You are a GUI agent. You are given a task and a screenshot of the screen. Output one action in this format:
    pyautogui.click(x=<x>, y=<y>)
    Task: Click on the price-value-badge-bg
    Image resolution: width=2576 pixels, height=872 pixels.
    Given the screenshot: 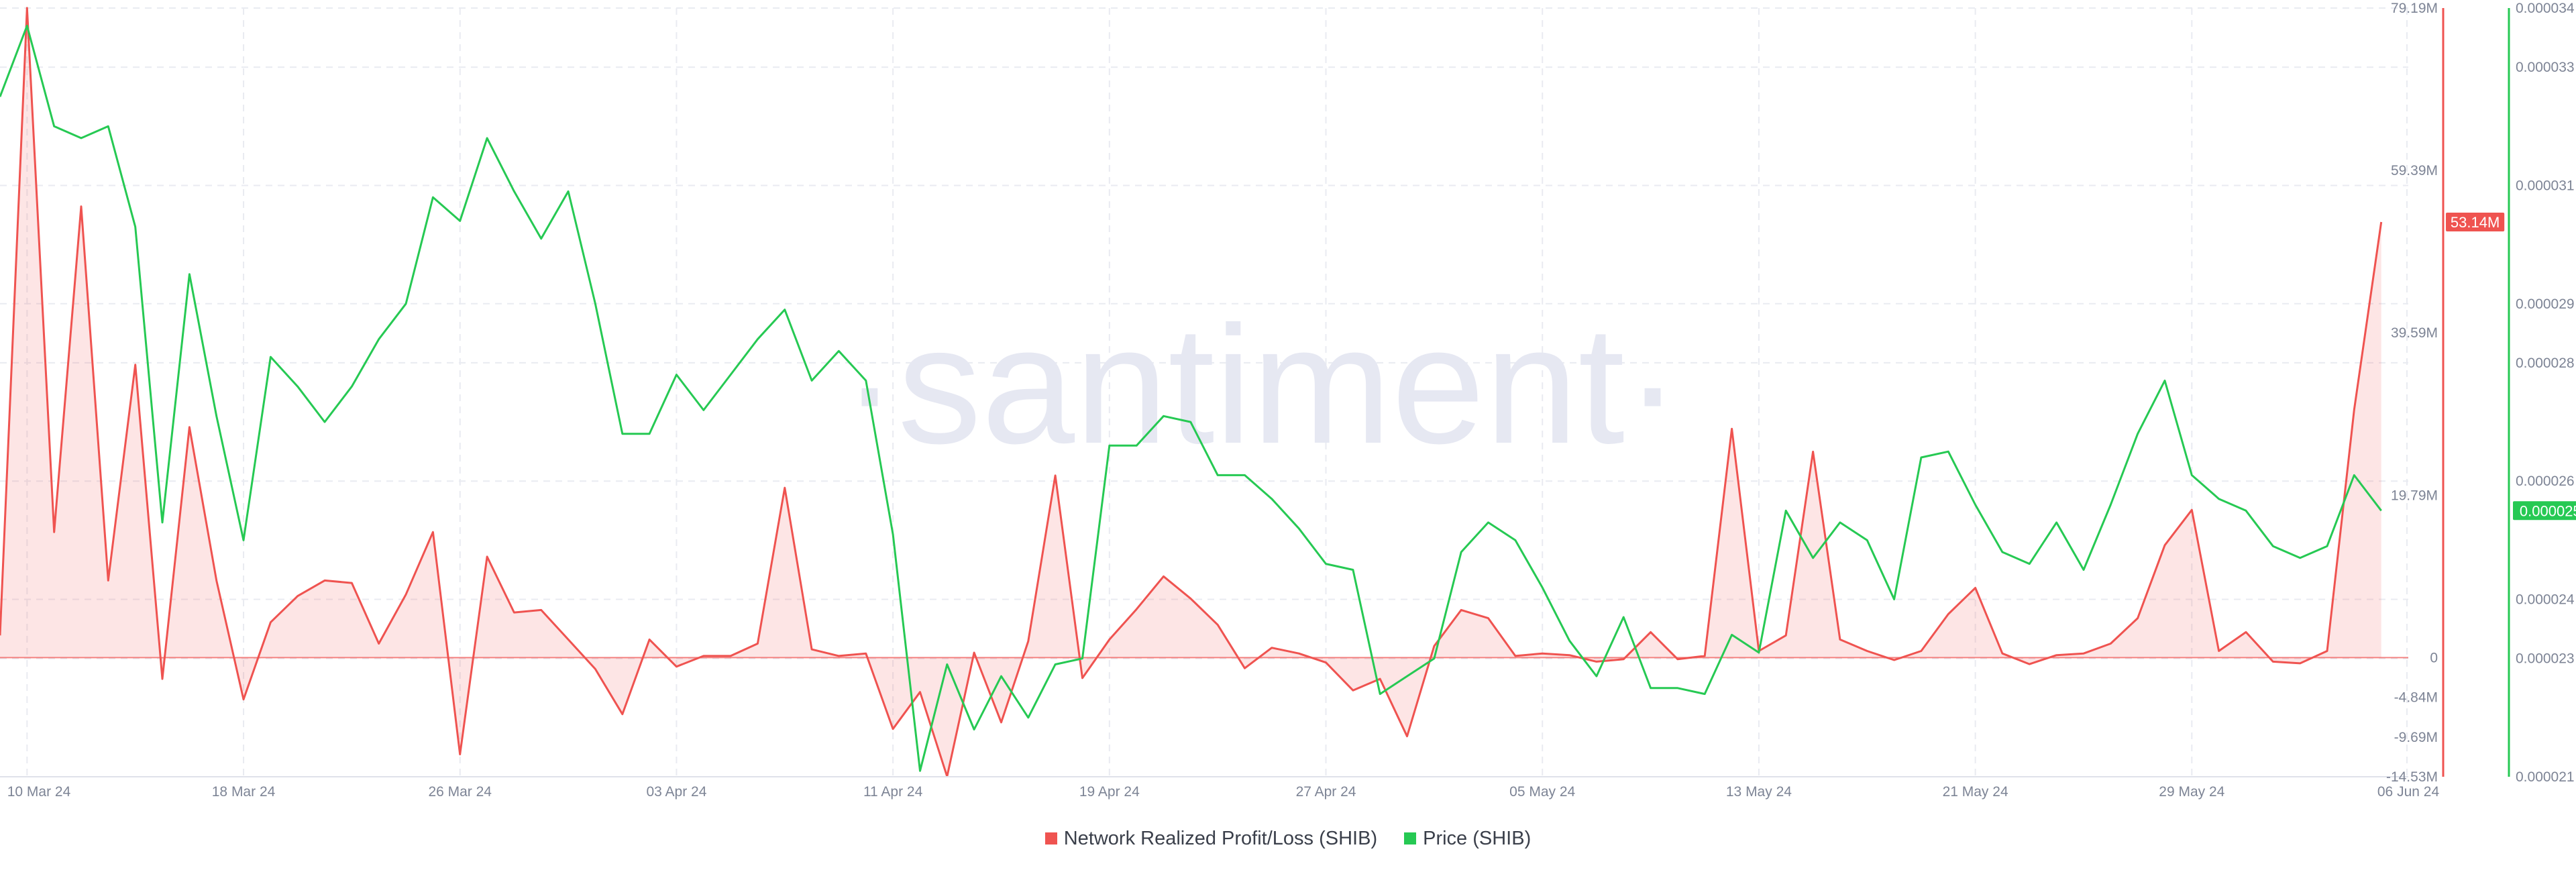 What is the action you would take?
    pyautogui.click(x=2544, y=511)
    